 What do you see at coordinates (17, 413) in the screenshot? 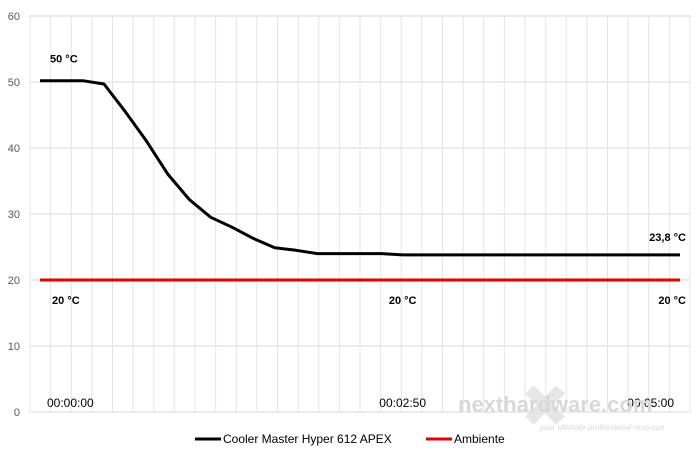
I see `y-tick-label: 0` at bounding box center [17, 413].